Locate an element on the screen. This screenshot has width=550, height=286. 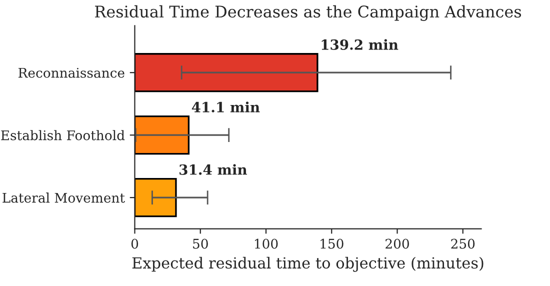
y-tick-label: Establish Foothold is located at coordinates (63, 135).